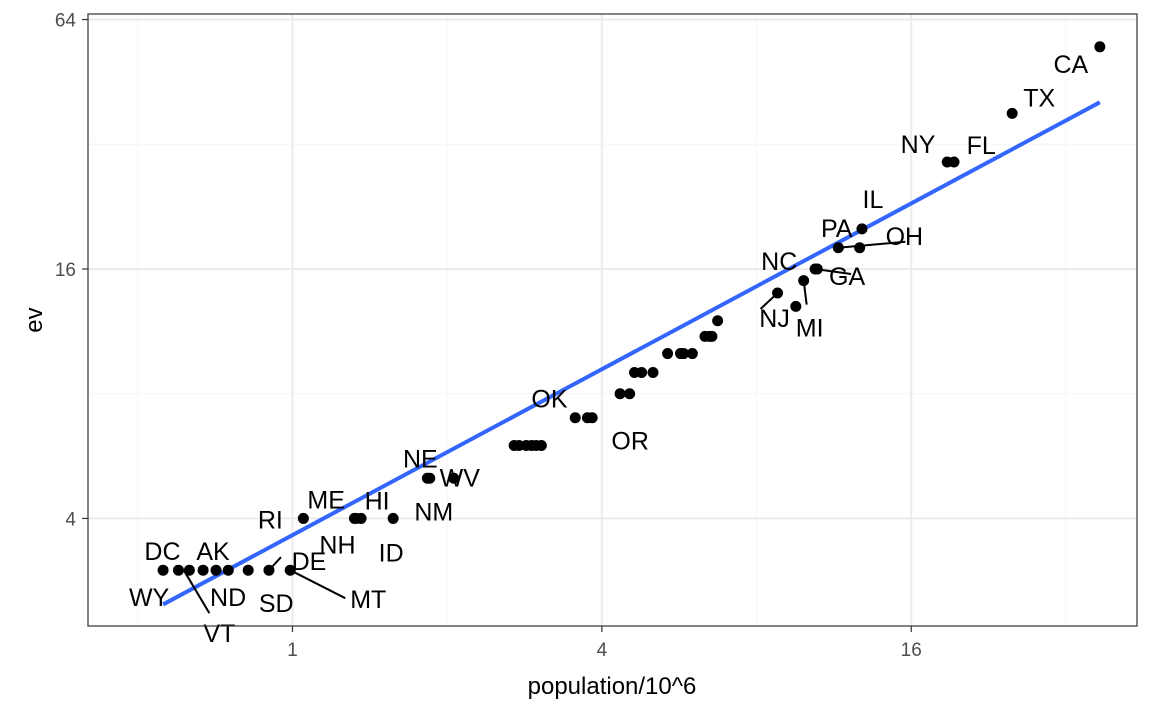 This screenshot has width=1152, height=711. I want to click on label-ak: AK, so click(213, 552).